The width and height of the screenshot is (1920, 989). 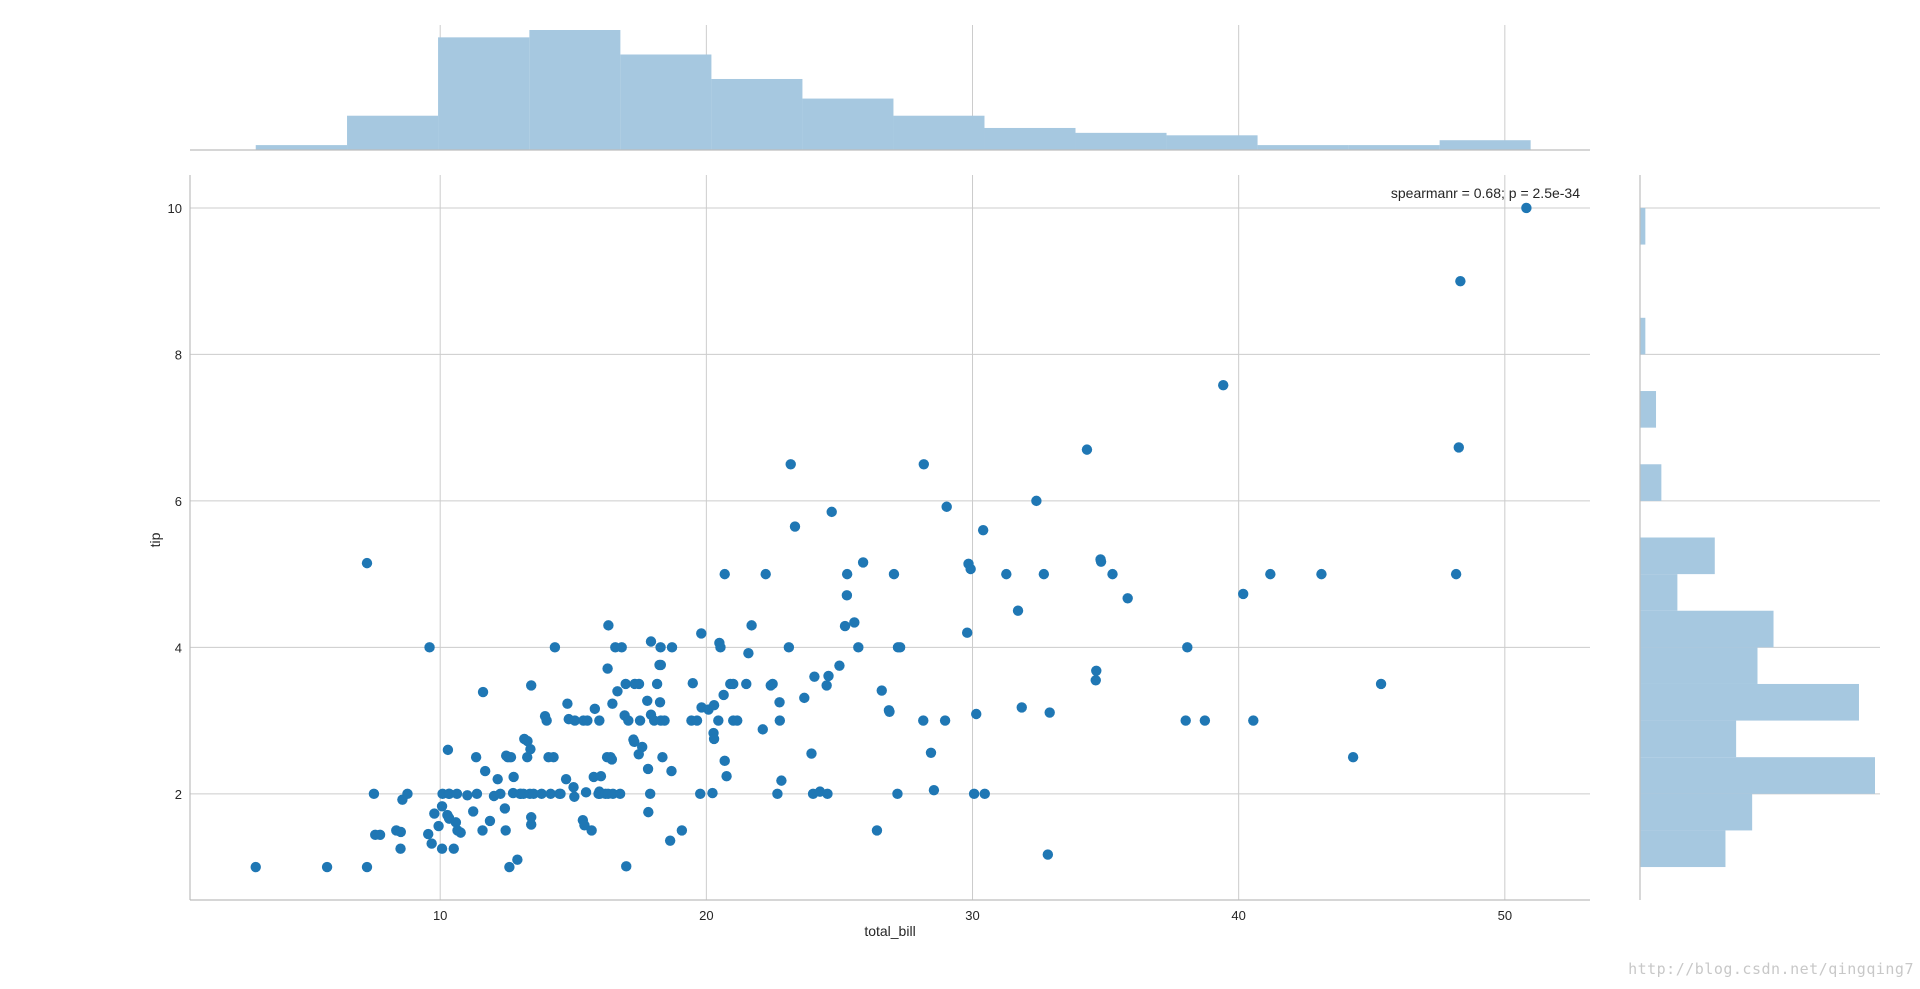 What do you see at coordinates (178, 354) in the screenshot?
I see `y-tick-label: 8` at bounding box center [178, 354].